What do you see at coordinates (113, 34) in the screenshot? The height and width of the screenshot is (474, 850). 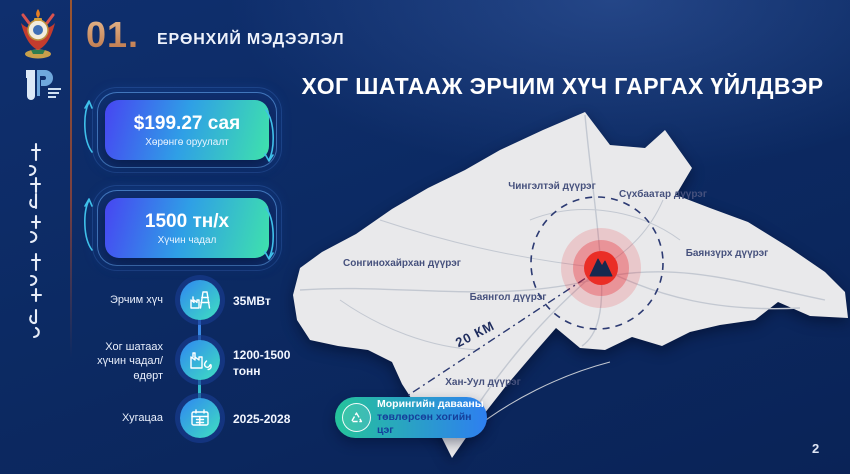 I see `section-number: 01.` at bounding box center [113, 34].